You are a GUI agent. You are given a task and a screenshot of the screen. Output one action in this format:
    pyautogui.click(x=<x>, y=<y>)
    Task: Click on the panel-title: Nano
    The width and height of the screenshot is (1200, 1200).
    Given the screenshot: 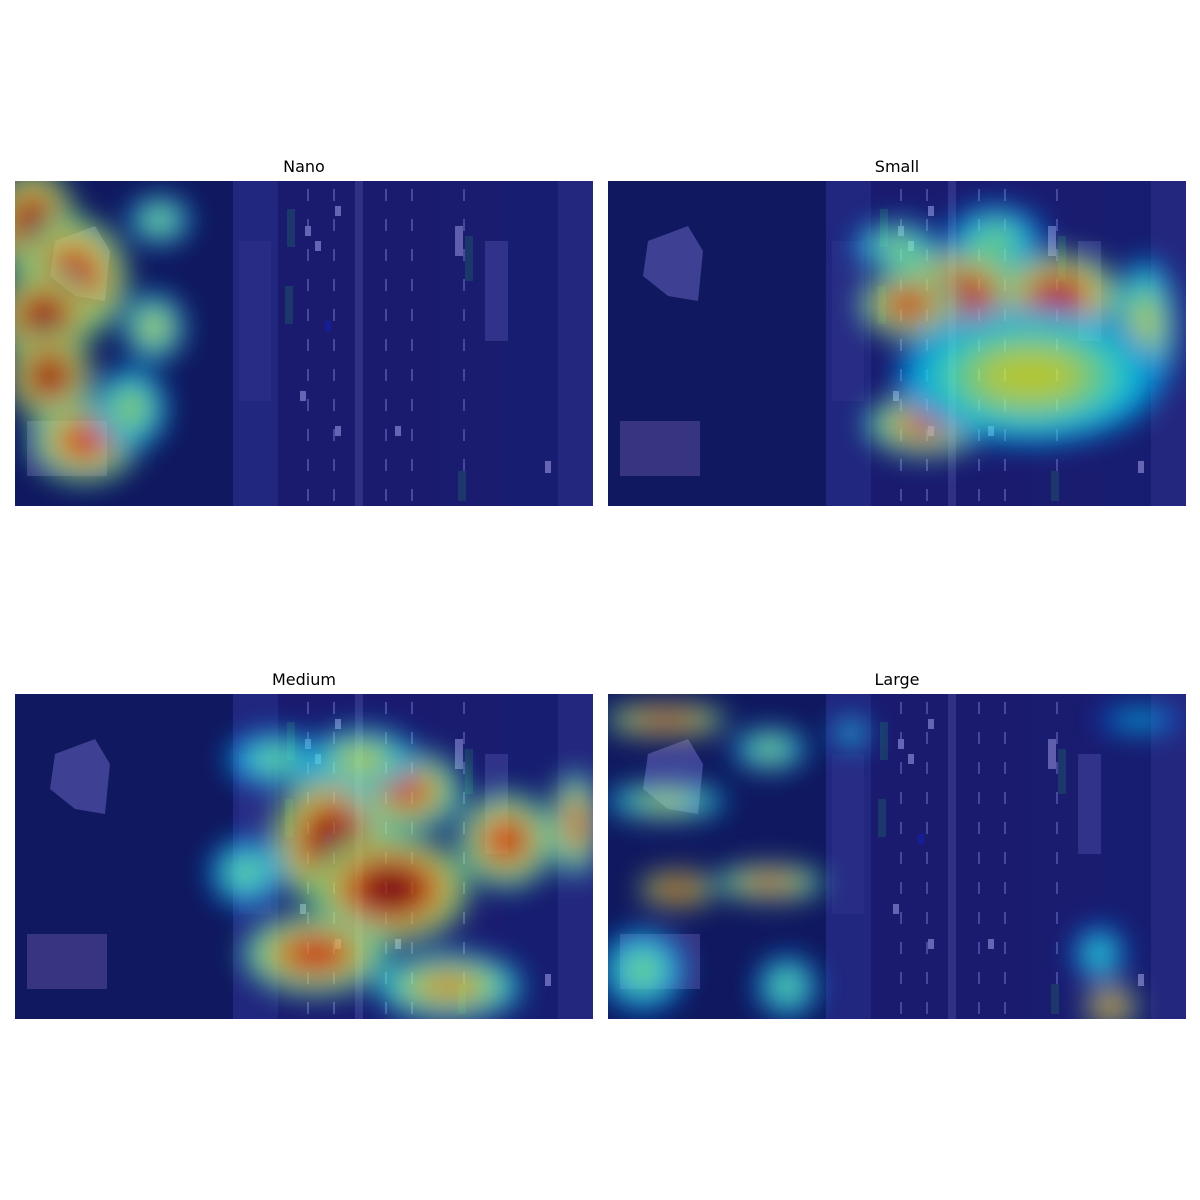 What is the action you would take?
    pyautogui.click(x=304, y=166)
    